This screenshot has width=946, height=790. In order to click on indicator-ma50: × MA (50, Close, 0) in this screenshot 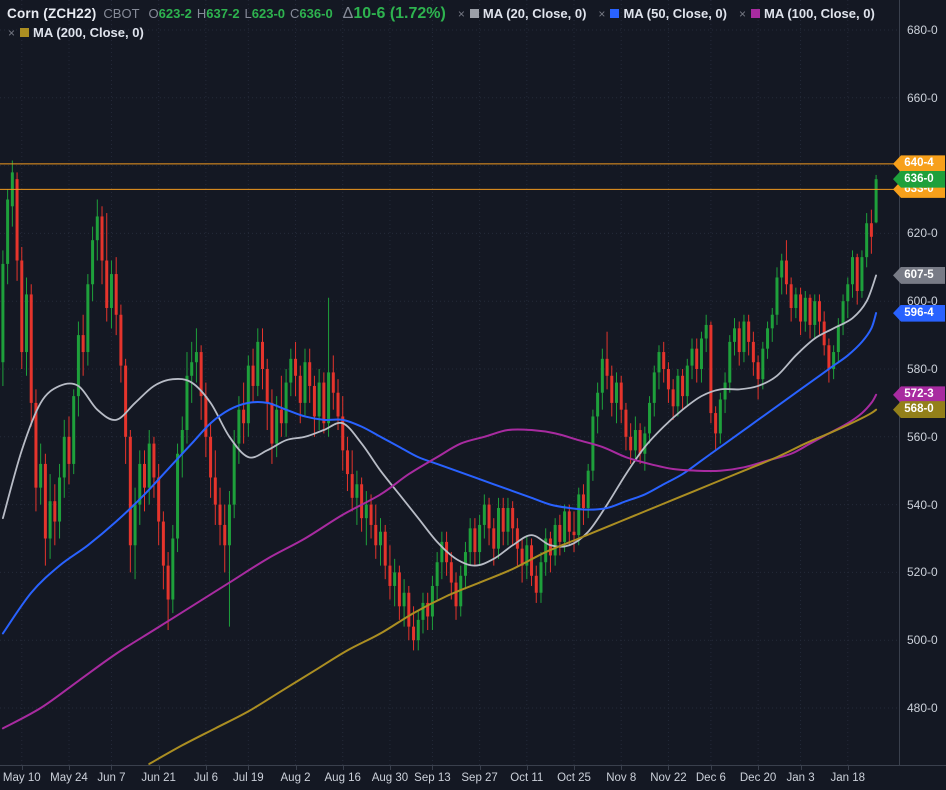, I will do `click(662, 13)`.